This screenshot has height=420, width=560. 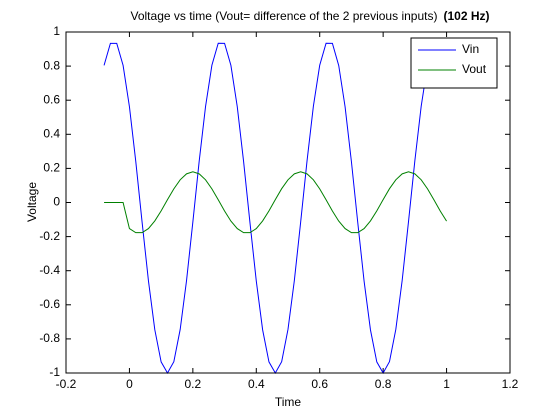 What do you see at coordinates (56, 31) in the screenshot?
I see `y-tick-label: 1` at bounding box center [56, 31].